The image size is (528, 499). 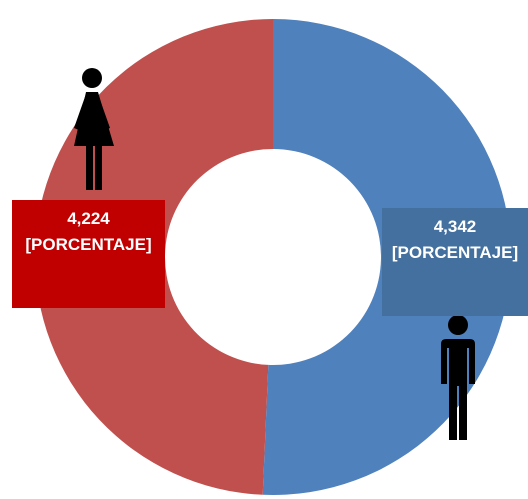 What do you see at coordinates (455, 226) in the screenshot?
I see `value-label: 4,342` at bounding box center [455, 226].